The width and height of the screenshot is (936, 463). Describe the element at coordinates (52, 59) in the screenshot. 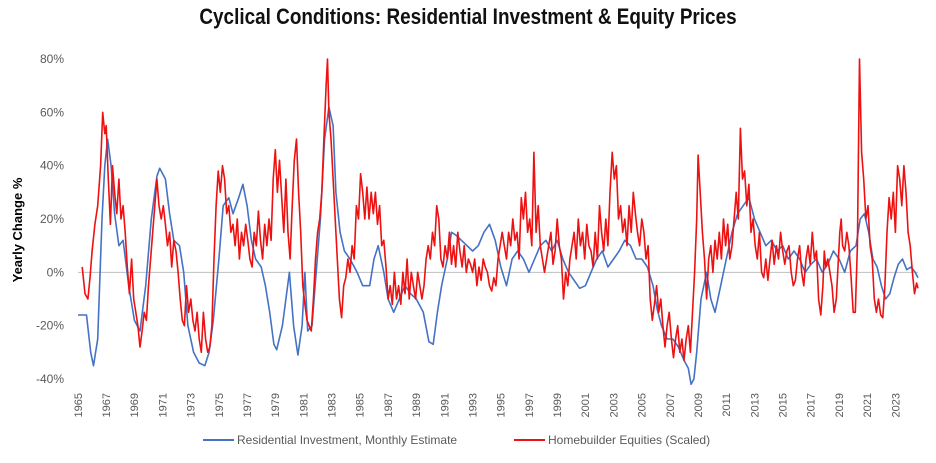

I see `y-tick-label: 80%` at that location.